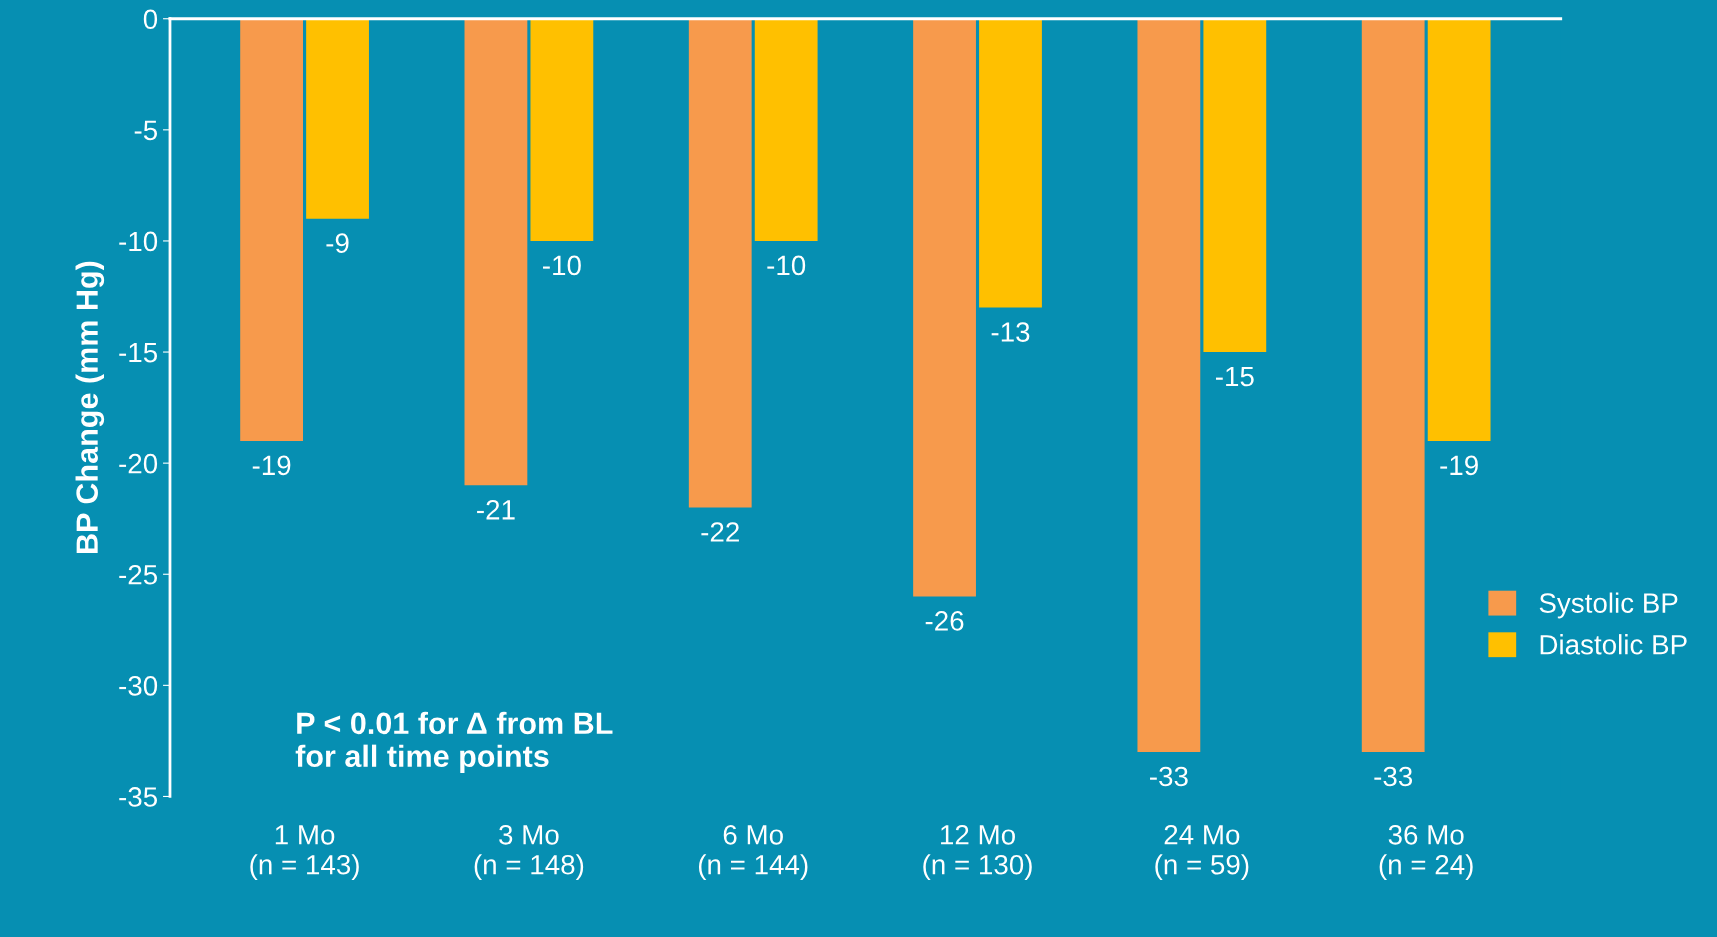 This screenshot has height=937, width=1717. What do you see at coordinates (138, 574) in the screenshot?
I see `y-tick-label: -25` at bounding box center [138, 574].